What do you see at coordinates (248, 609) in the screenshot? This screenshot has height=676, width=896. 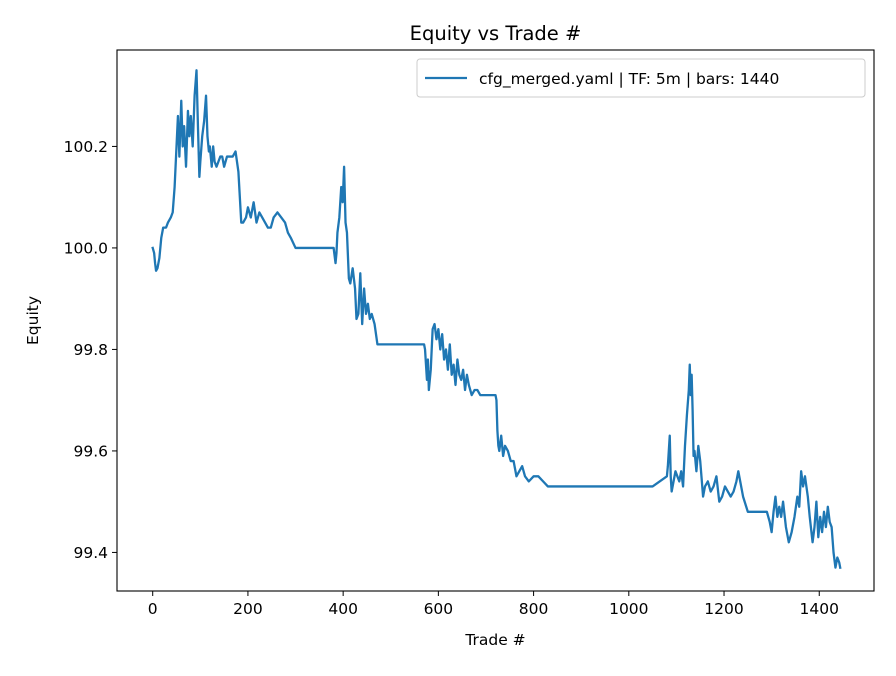 I see `x-tick-label: 200` at bounding box center [248, 609].